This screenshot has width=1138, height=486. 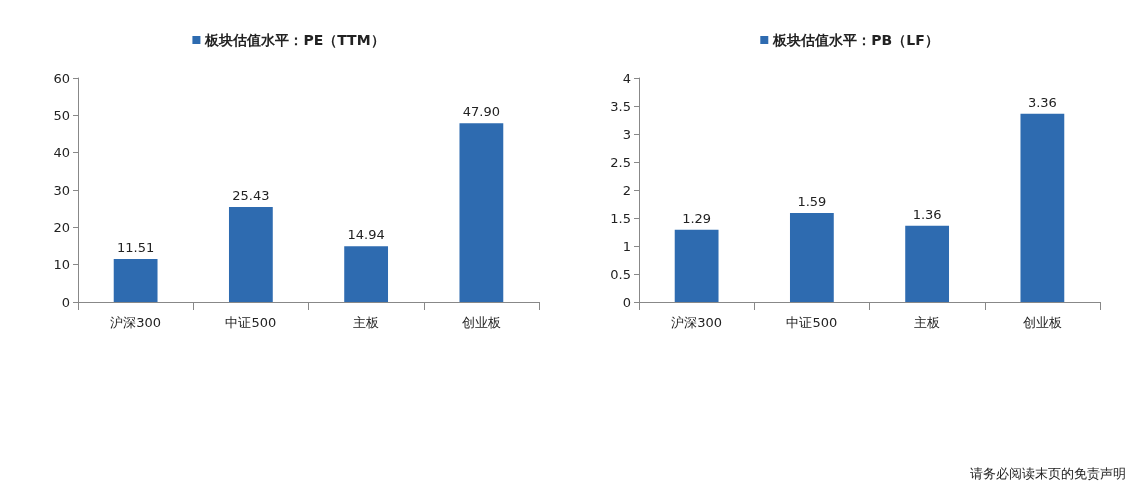 What do you see at coordinates (294, 40) in the screenshot?
I see `legend-label: 板块估值水平：PE（TTM）` at bounding box center [294, 40].